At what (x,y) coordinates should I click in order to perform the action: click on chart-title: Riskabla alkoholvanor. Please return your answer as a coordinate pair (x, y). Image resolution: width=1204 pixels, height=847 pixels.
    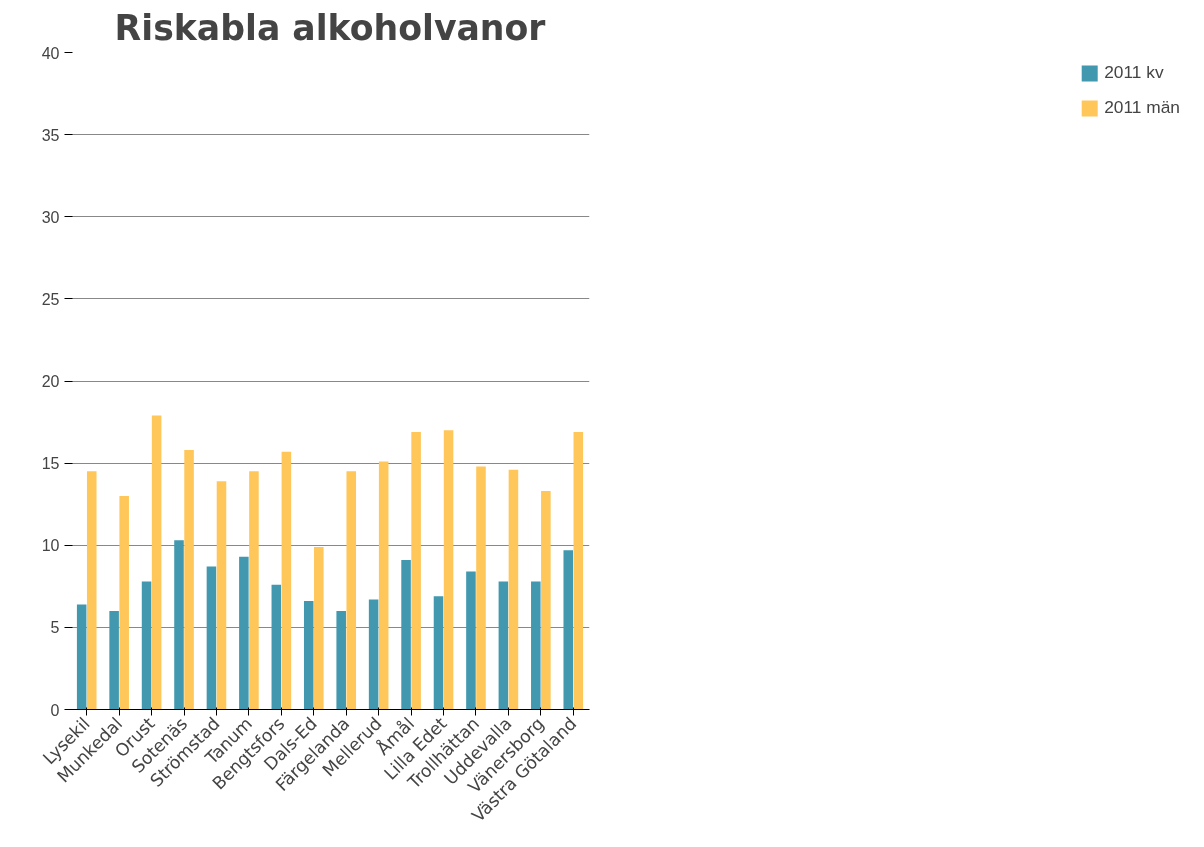
    Looking at the image, I should click on (330, 27).